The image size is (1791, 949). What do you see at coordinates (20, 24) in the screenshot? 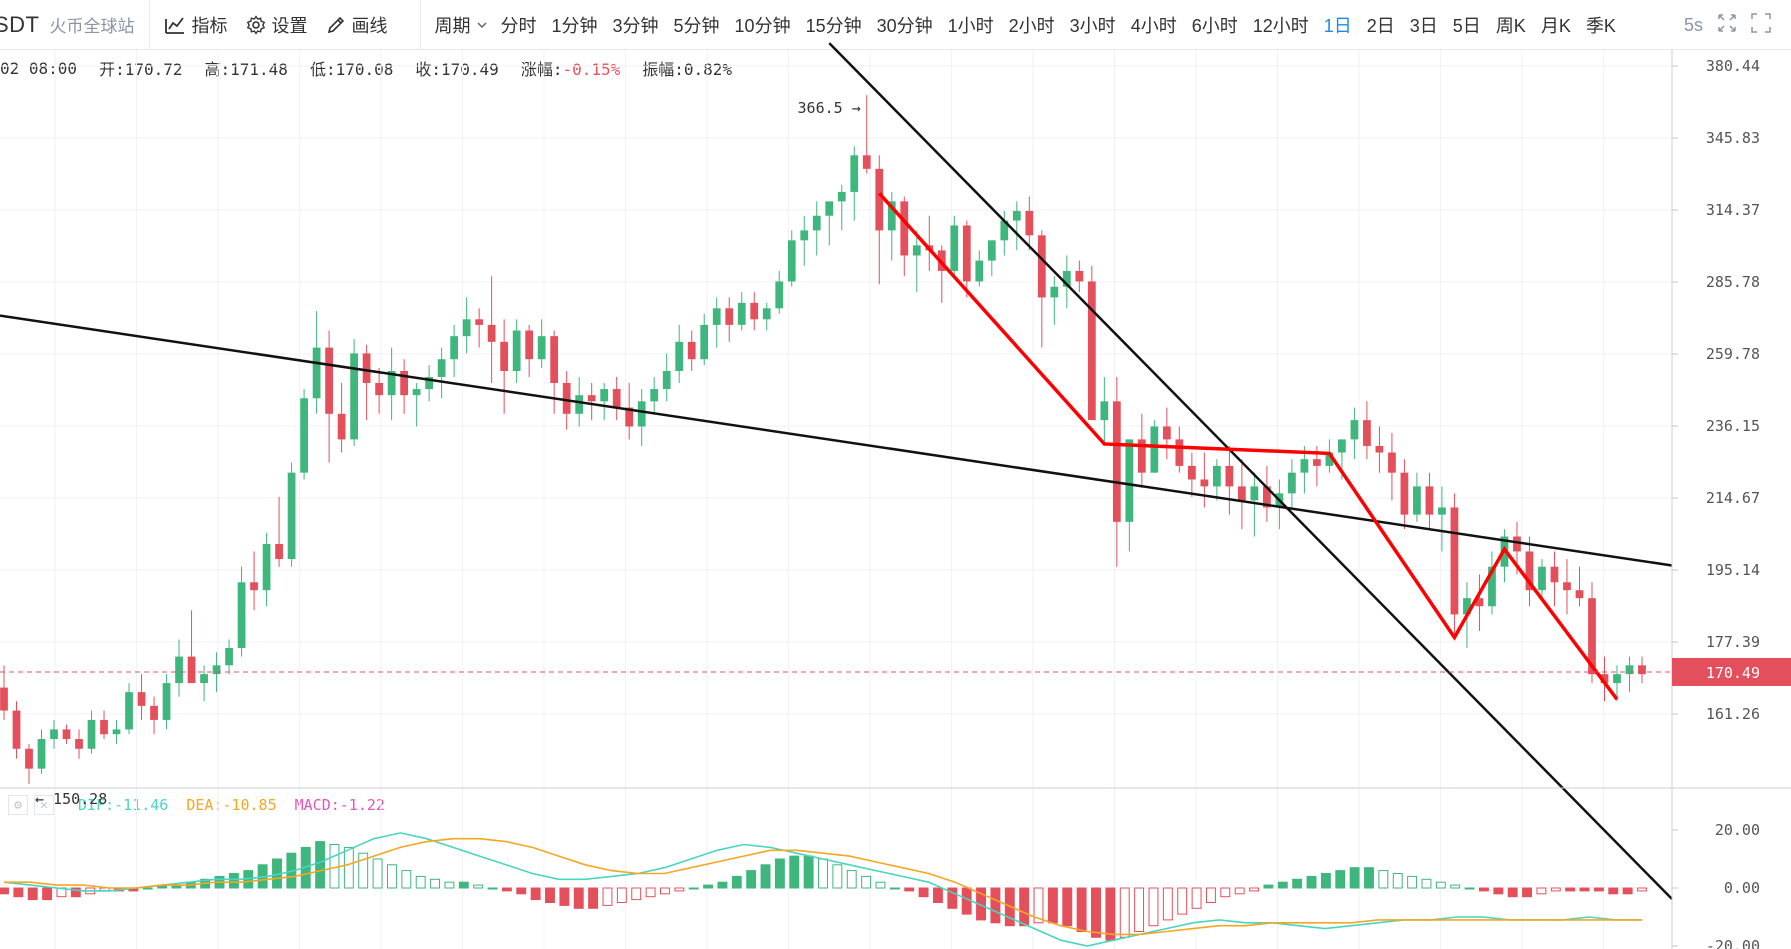
I see `symbol-label: SDT` at bounding box center [20, 24].